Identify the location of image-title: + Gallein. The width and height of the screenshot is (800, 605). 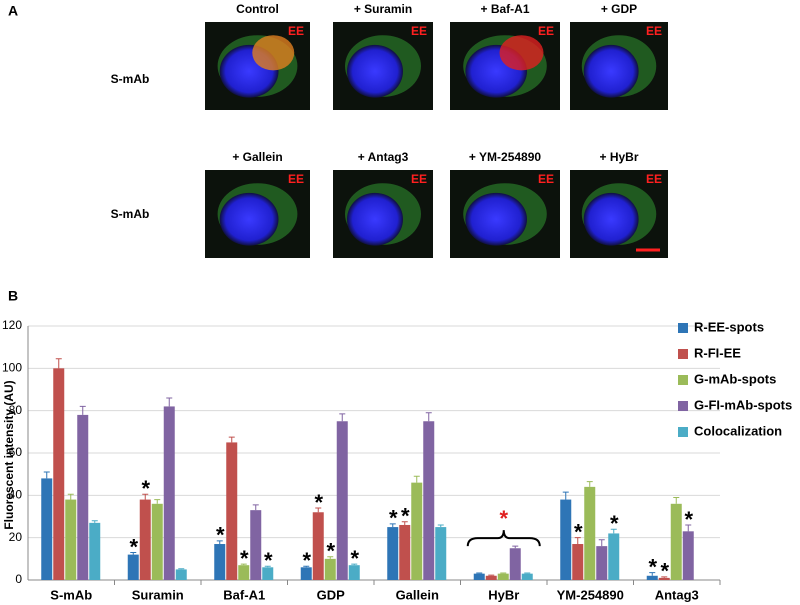
(257, 157).